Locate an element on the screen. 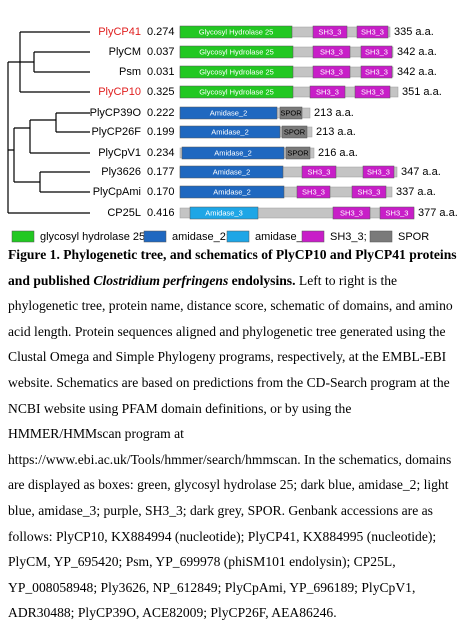 This screenshot has height=626, width=474. distance-score: 0.325 is located at coordinates (161, 92).